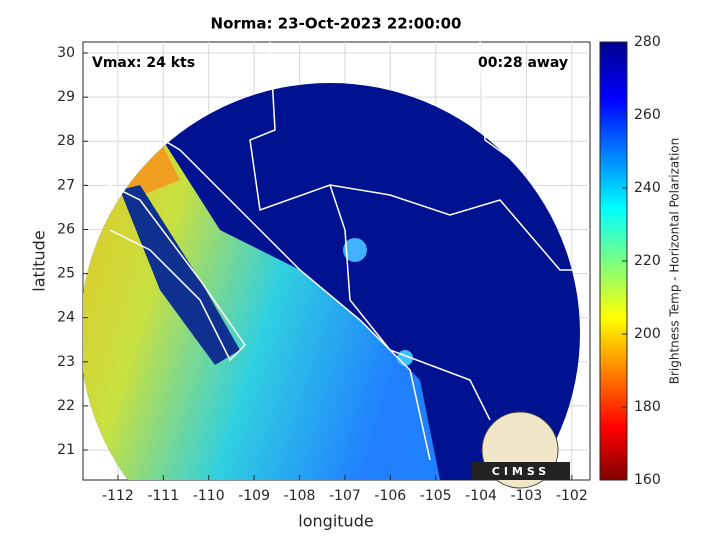 The height and width of the screenshot is (540, 720). I want to click on x-tick-label: -106, so click(390, 496).